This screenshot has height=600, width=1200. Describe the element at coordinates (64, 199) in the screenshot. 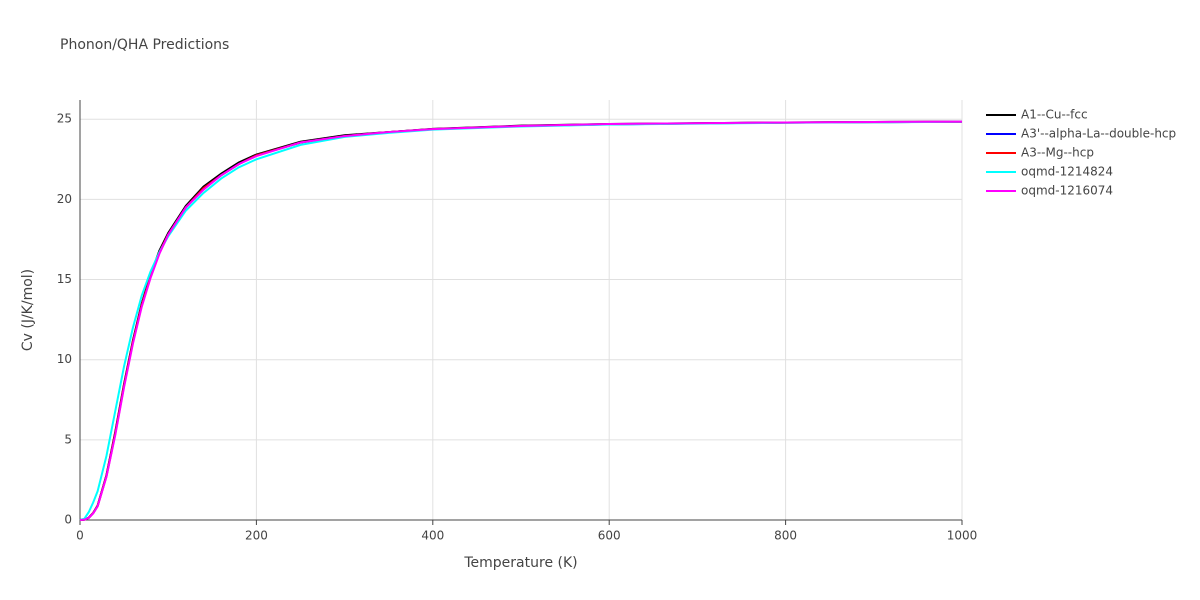

I see `y-tick-label: 20` at that location.